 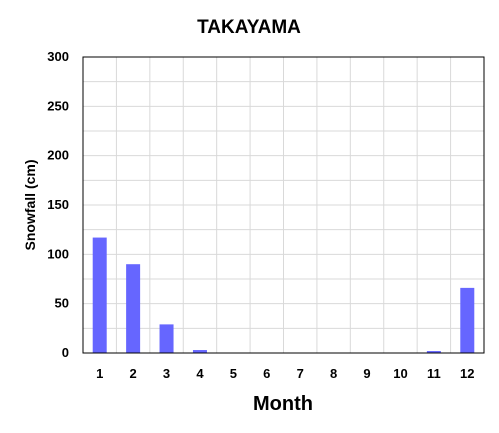 I want to click on x-tick-label: 5, so click(x=233, y=373).